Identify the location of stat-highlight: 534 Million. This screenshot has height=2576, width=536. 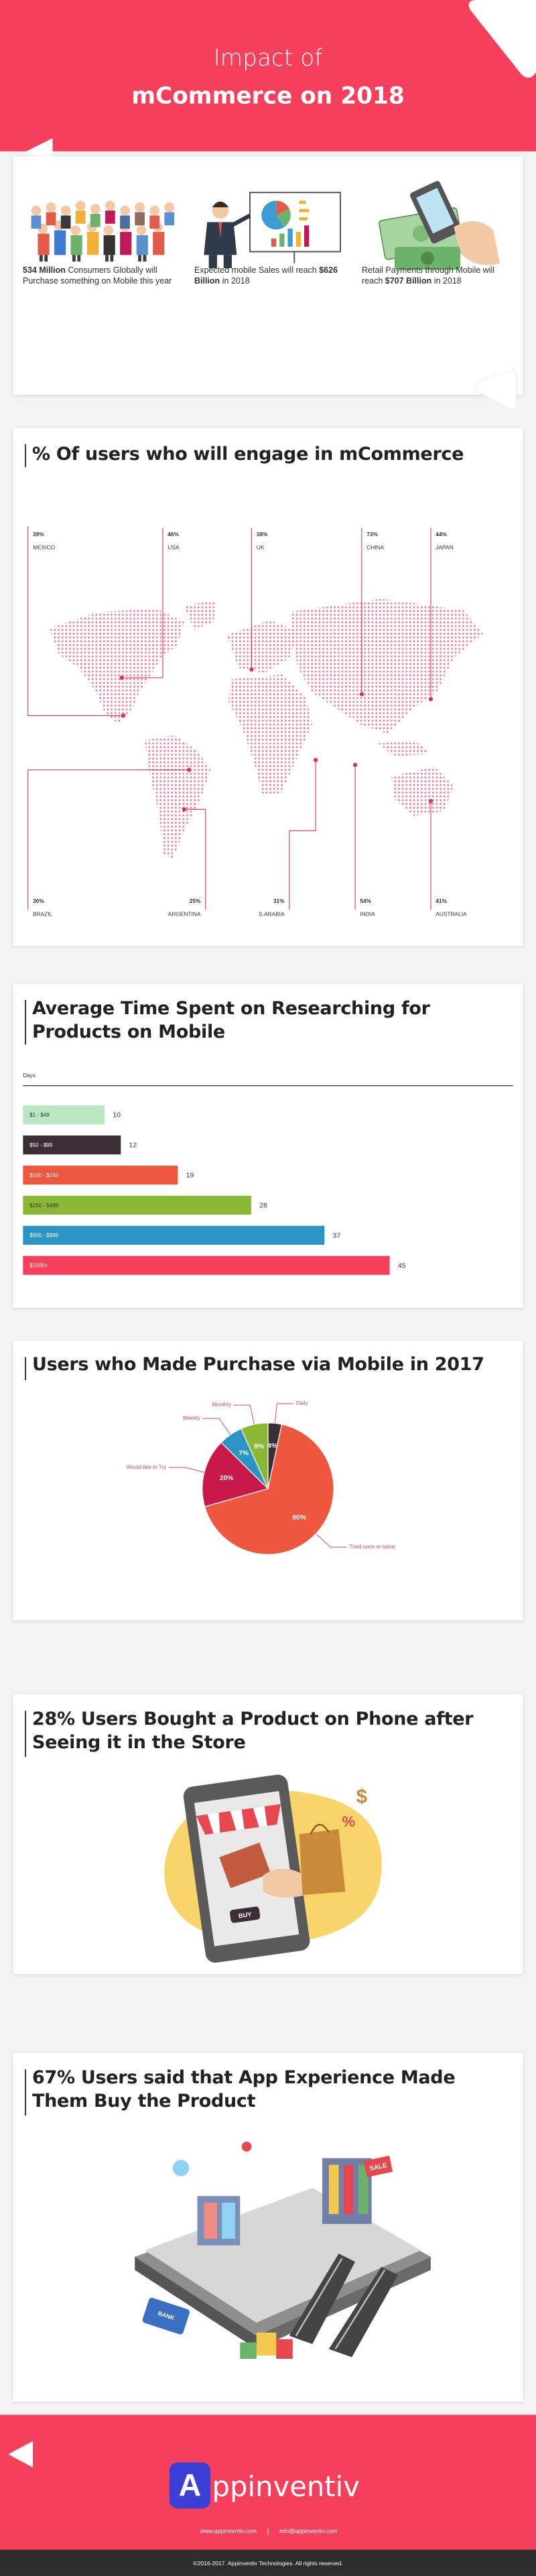
(45, 270).